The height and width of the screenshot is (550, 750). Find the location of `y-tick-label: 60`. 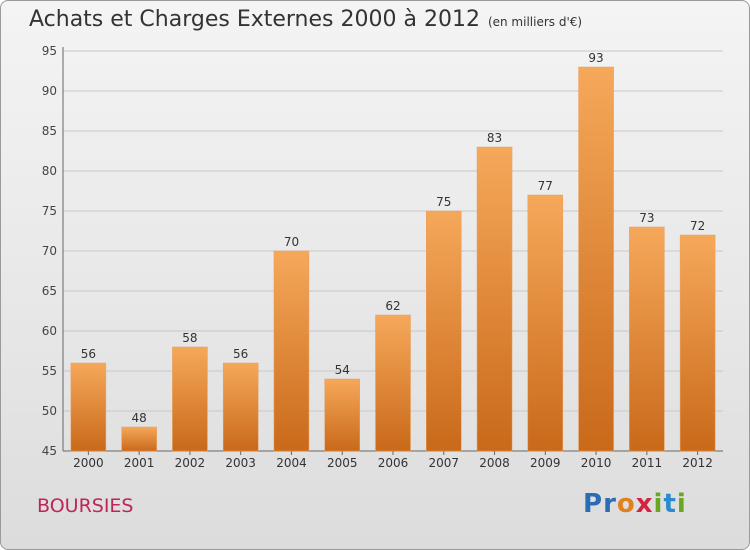

y-tick-label: 60 is located at coordinates (49, 331).